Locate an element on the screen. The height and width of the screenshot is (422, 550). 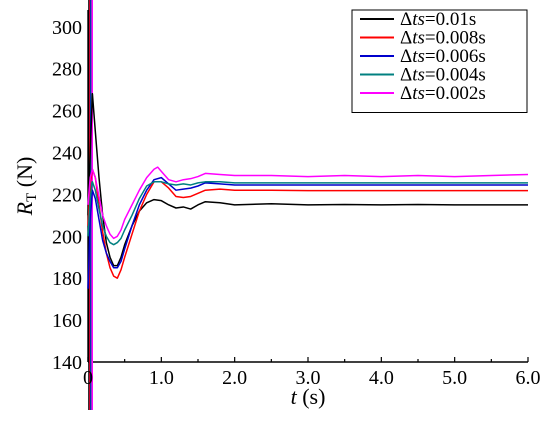
y-tick-label: 260 is located at coordinates (67, 112).